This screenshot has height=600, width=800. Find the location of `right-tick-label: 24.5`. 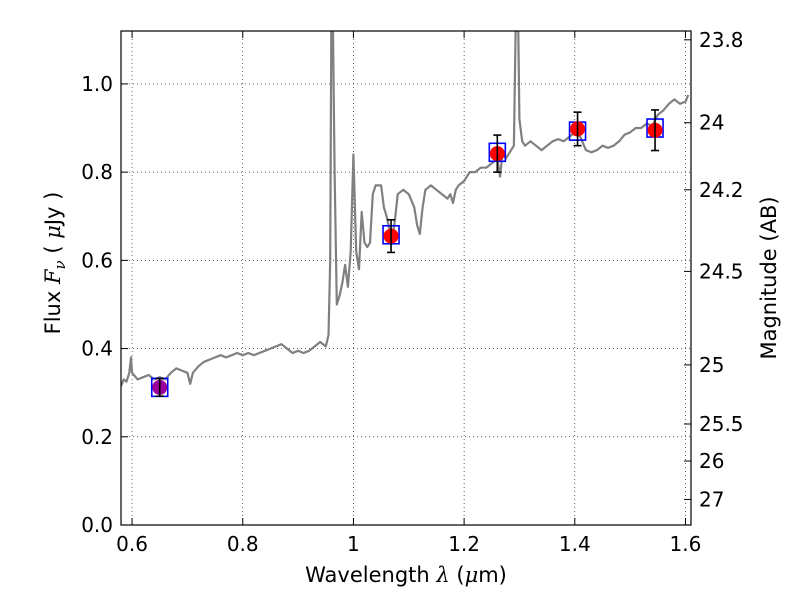

right-tick-label: 24.5 is located at coordinates (721, 271).